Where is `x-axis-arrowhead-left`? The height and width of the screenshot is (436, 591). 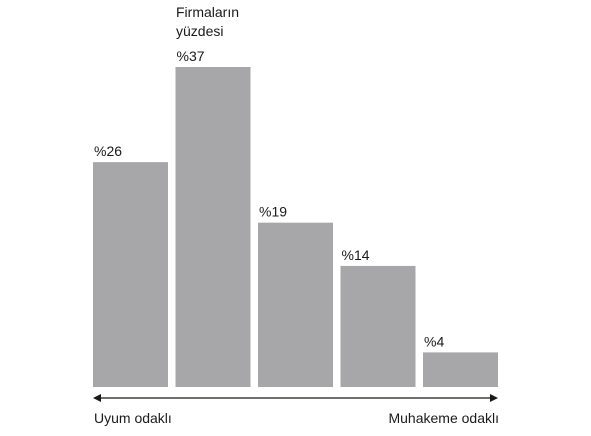
x-axis-arrowhead-left is located at coordinates (97, 398).